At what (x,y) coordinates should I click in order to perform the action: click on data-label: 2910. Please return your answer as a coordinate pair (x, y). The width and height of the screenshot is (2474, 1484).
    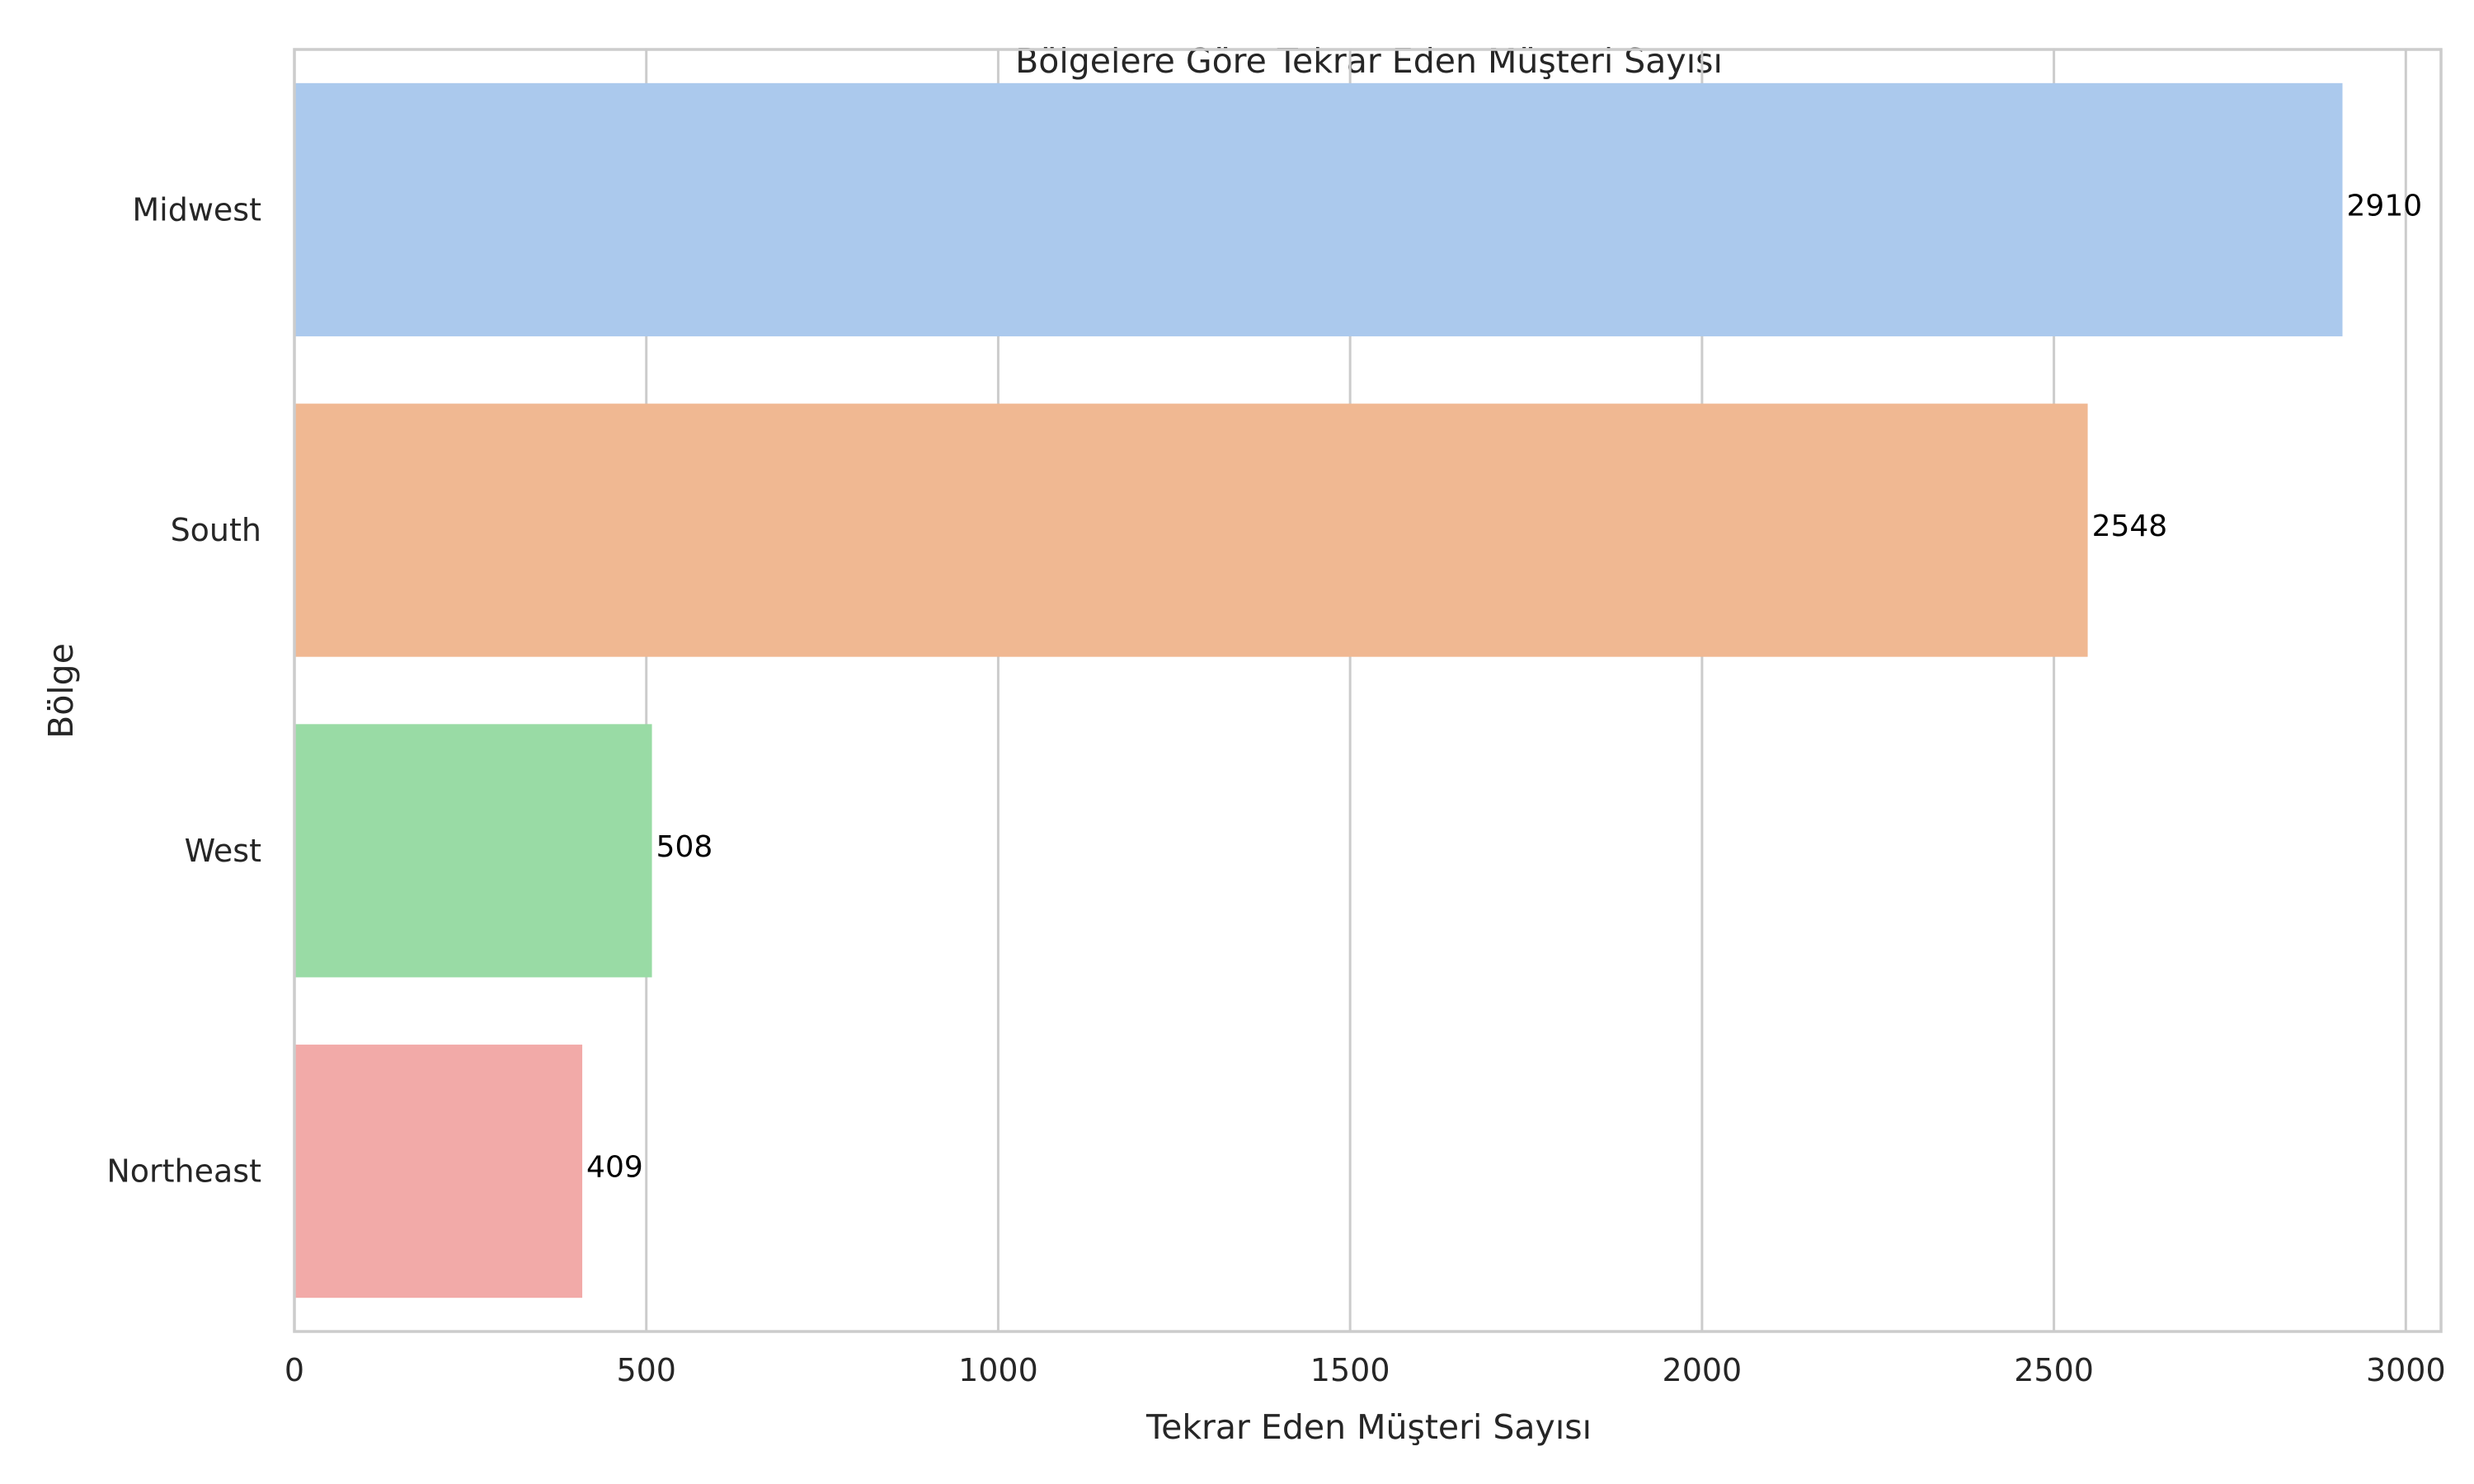
    Looking at the image, I should click on (2385, 206).